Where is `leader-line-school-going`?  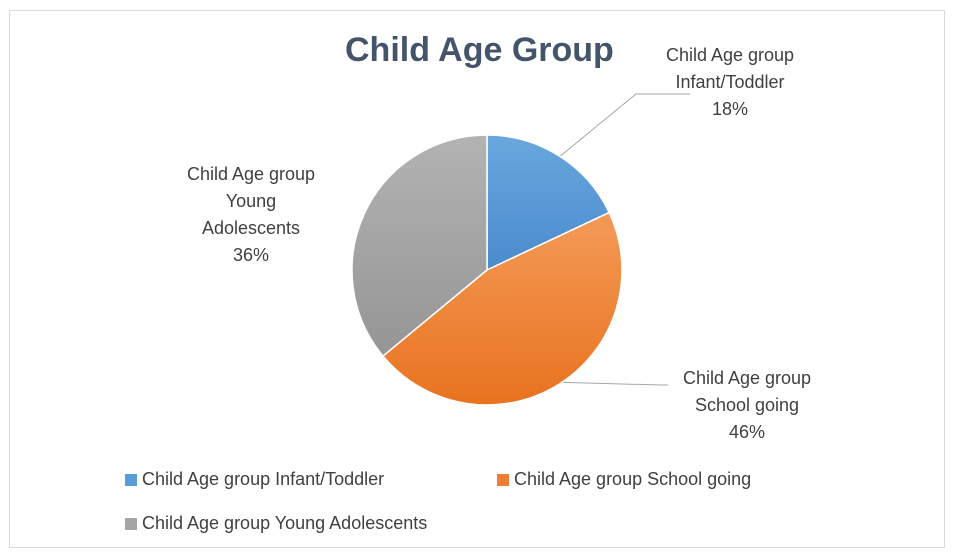
leader-line-school-going is located at coordinates (613, 383).